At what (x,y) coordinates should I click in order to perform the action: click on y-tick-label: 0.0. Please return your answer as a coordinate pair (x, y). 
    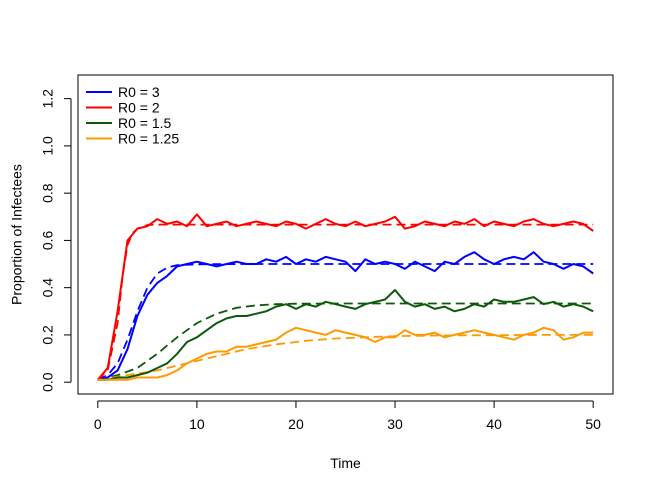
    Looking at the image, I should click on (48, 382).